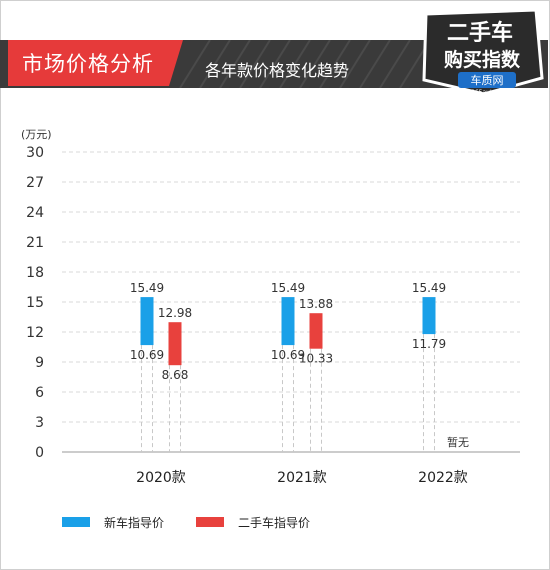 Image resolution: width=550 pixels, height=570 pixels. Describe the element at coordinates (76, 522) in the screenshot. I see `legend-swatch-new-car` at that location.